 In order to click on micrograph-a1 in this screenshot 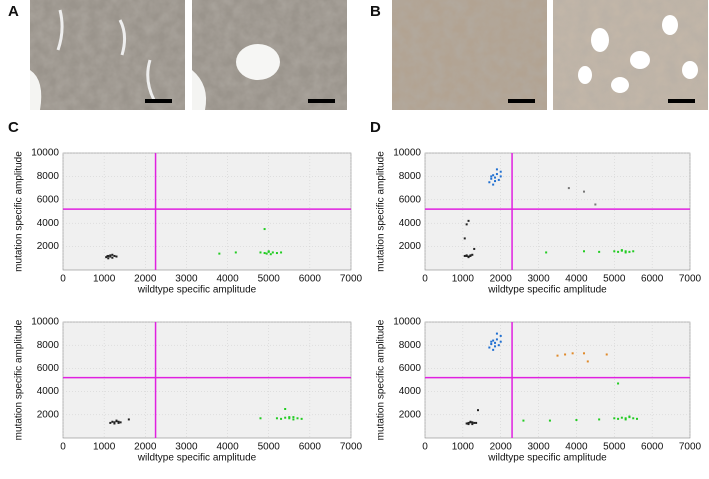, I will do `click(107, 55)`.